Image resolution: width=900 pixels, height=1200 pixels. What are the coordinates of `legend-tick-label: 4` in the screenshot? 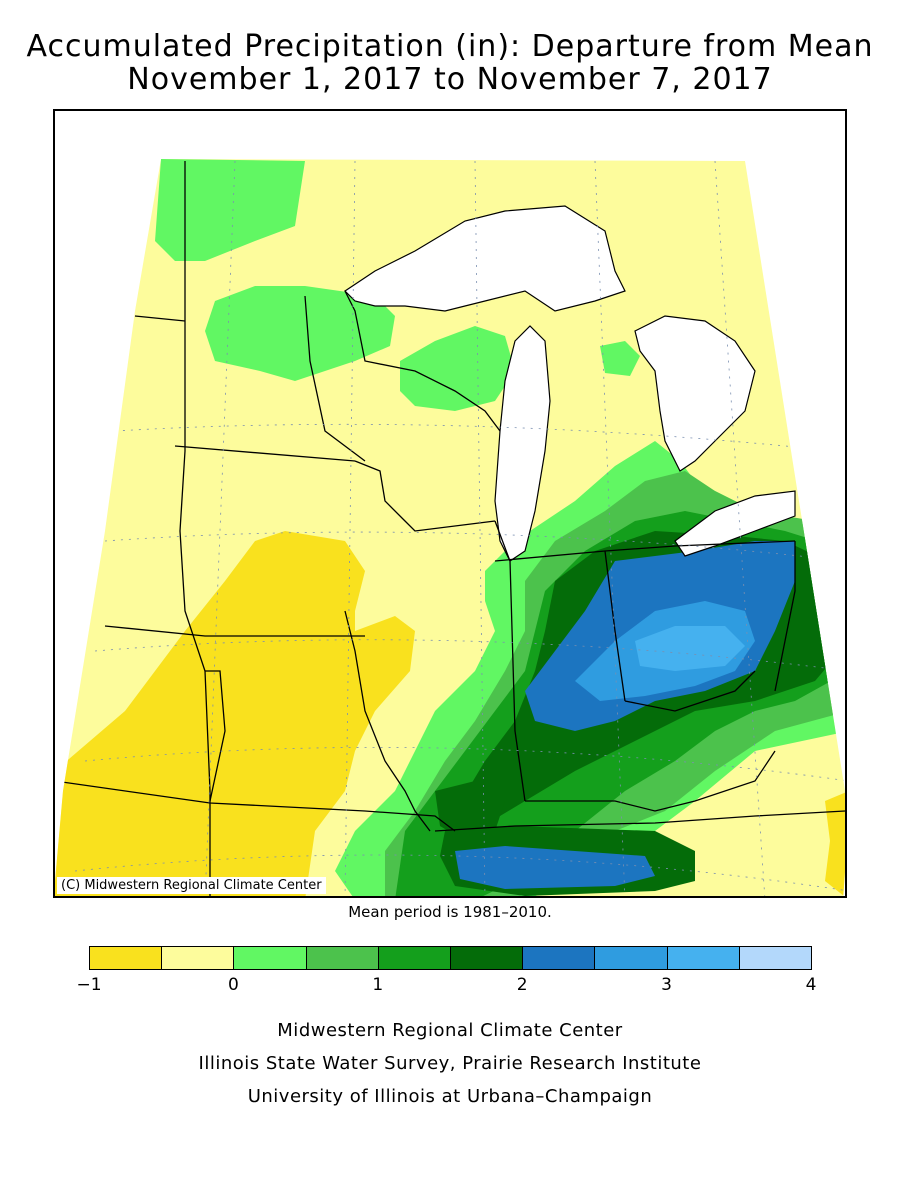 It's located at (811, 985).